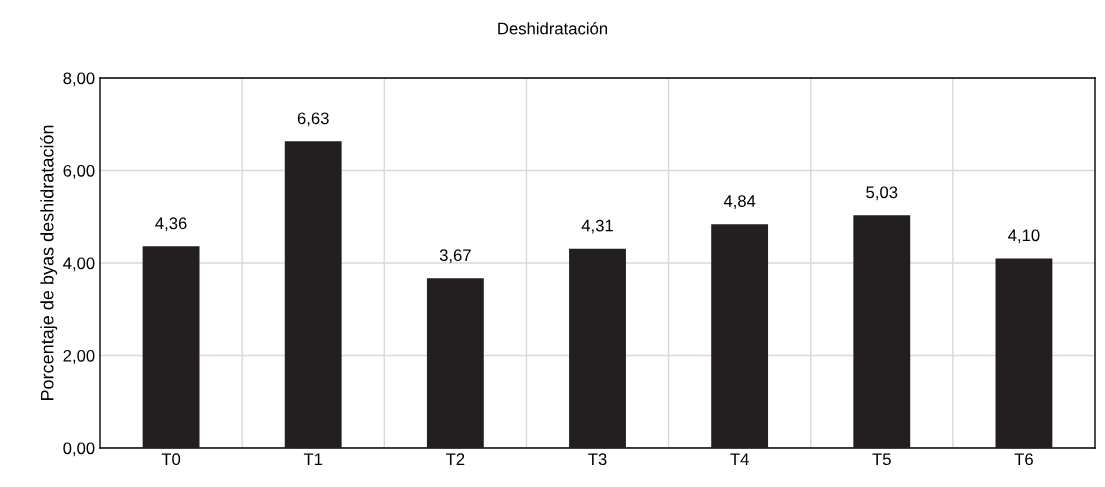 The width and height of the screenshot is (1105, 487). What do you see at coordinates (455, 256) in the screenshot?
I see `data-label: 3,67` at bounding box center [455, 256].